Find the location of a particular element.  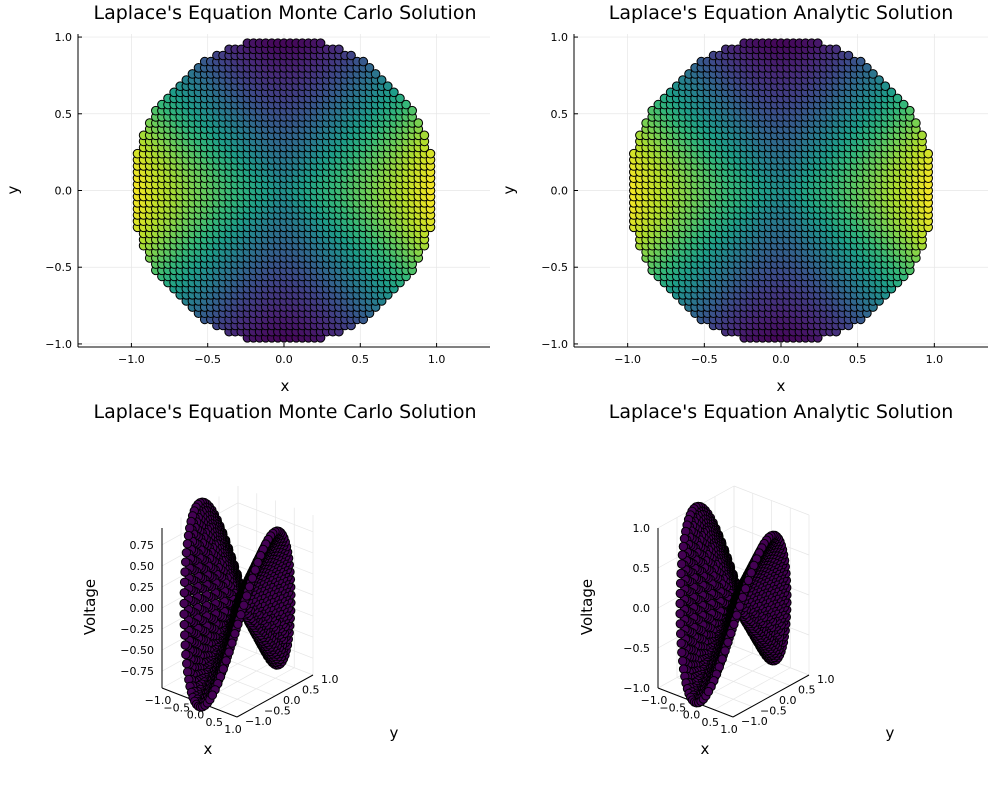

z-tick-label: 0.00 is located at coordinates (142, 608).